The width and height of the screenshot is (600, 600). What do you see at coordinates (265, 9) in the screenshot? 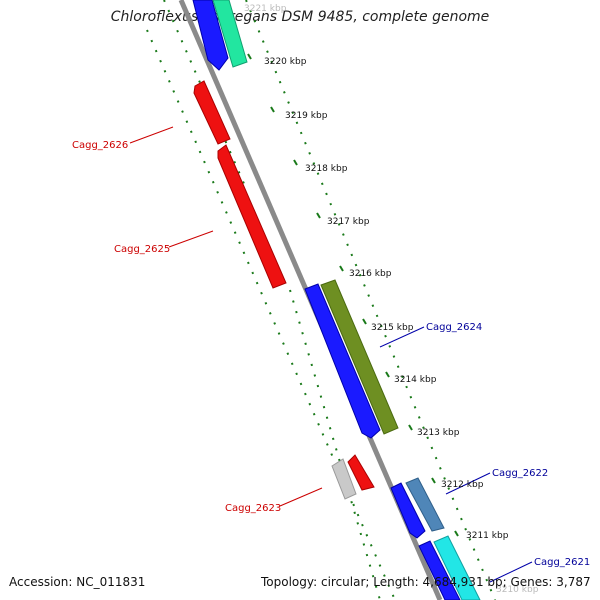
I see `tick-label-3221: 3221 kbp` at bounding box center [265, 9].